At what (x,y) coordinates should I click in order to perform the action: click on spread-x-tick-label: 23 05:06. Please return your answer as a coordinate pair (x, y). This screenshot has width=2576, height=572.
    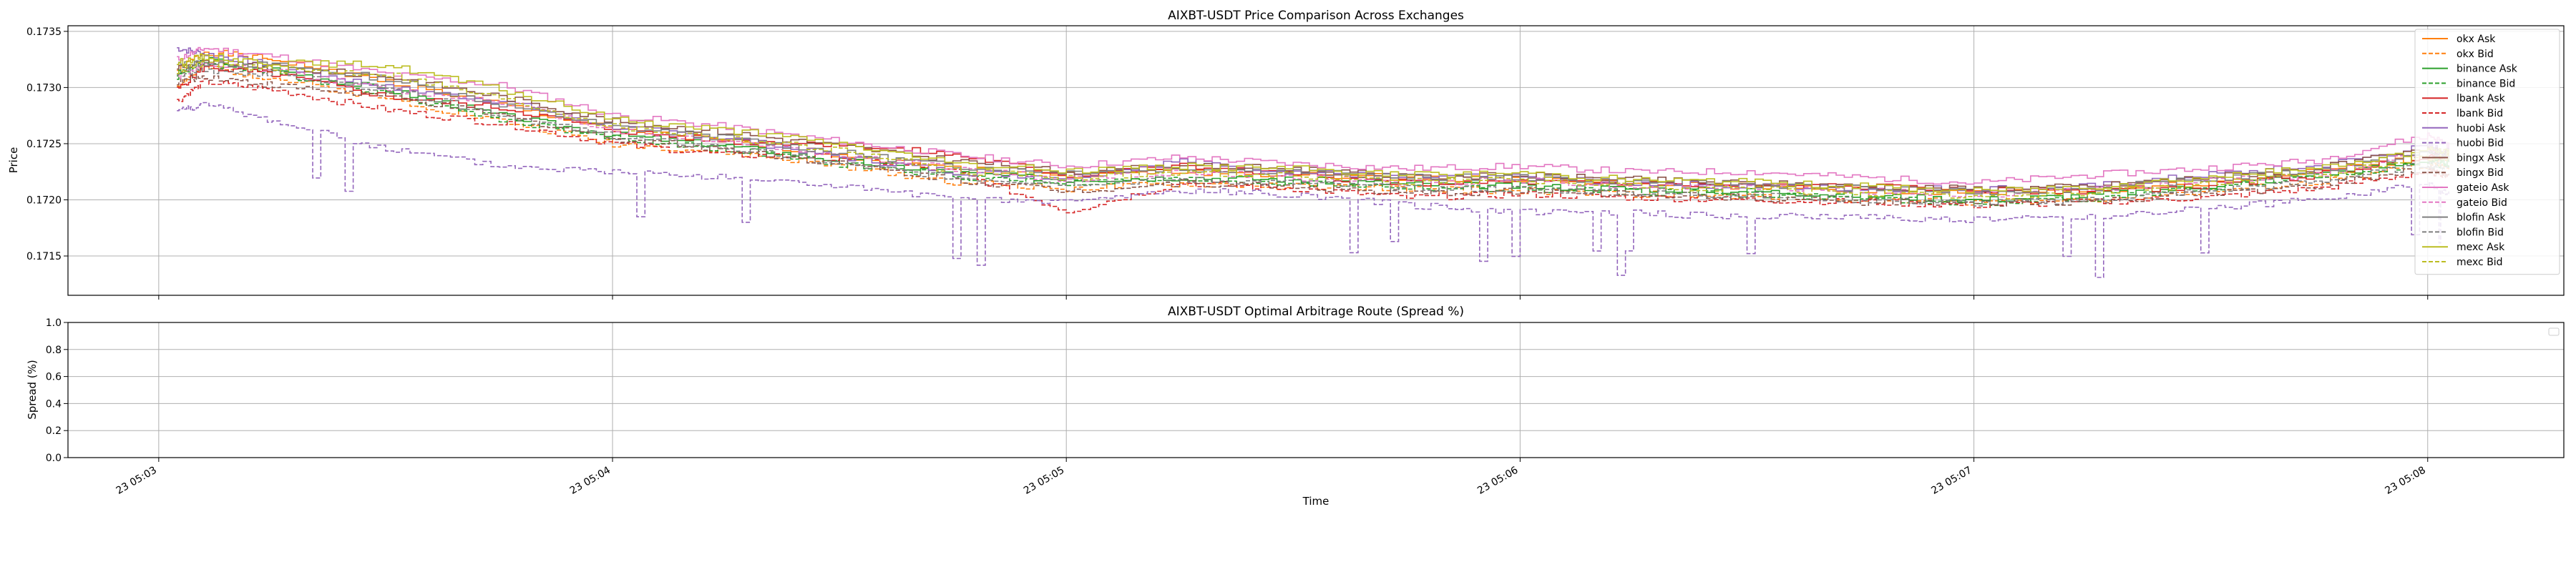
    Looking at the image, I should click on (1497, 481).